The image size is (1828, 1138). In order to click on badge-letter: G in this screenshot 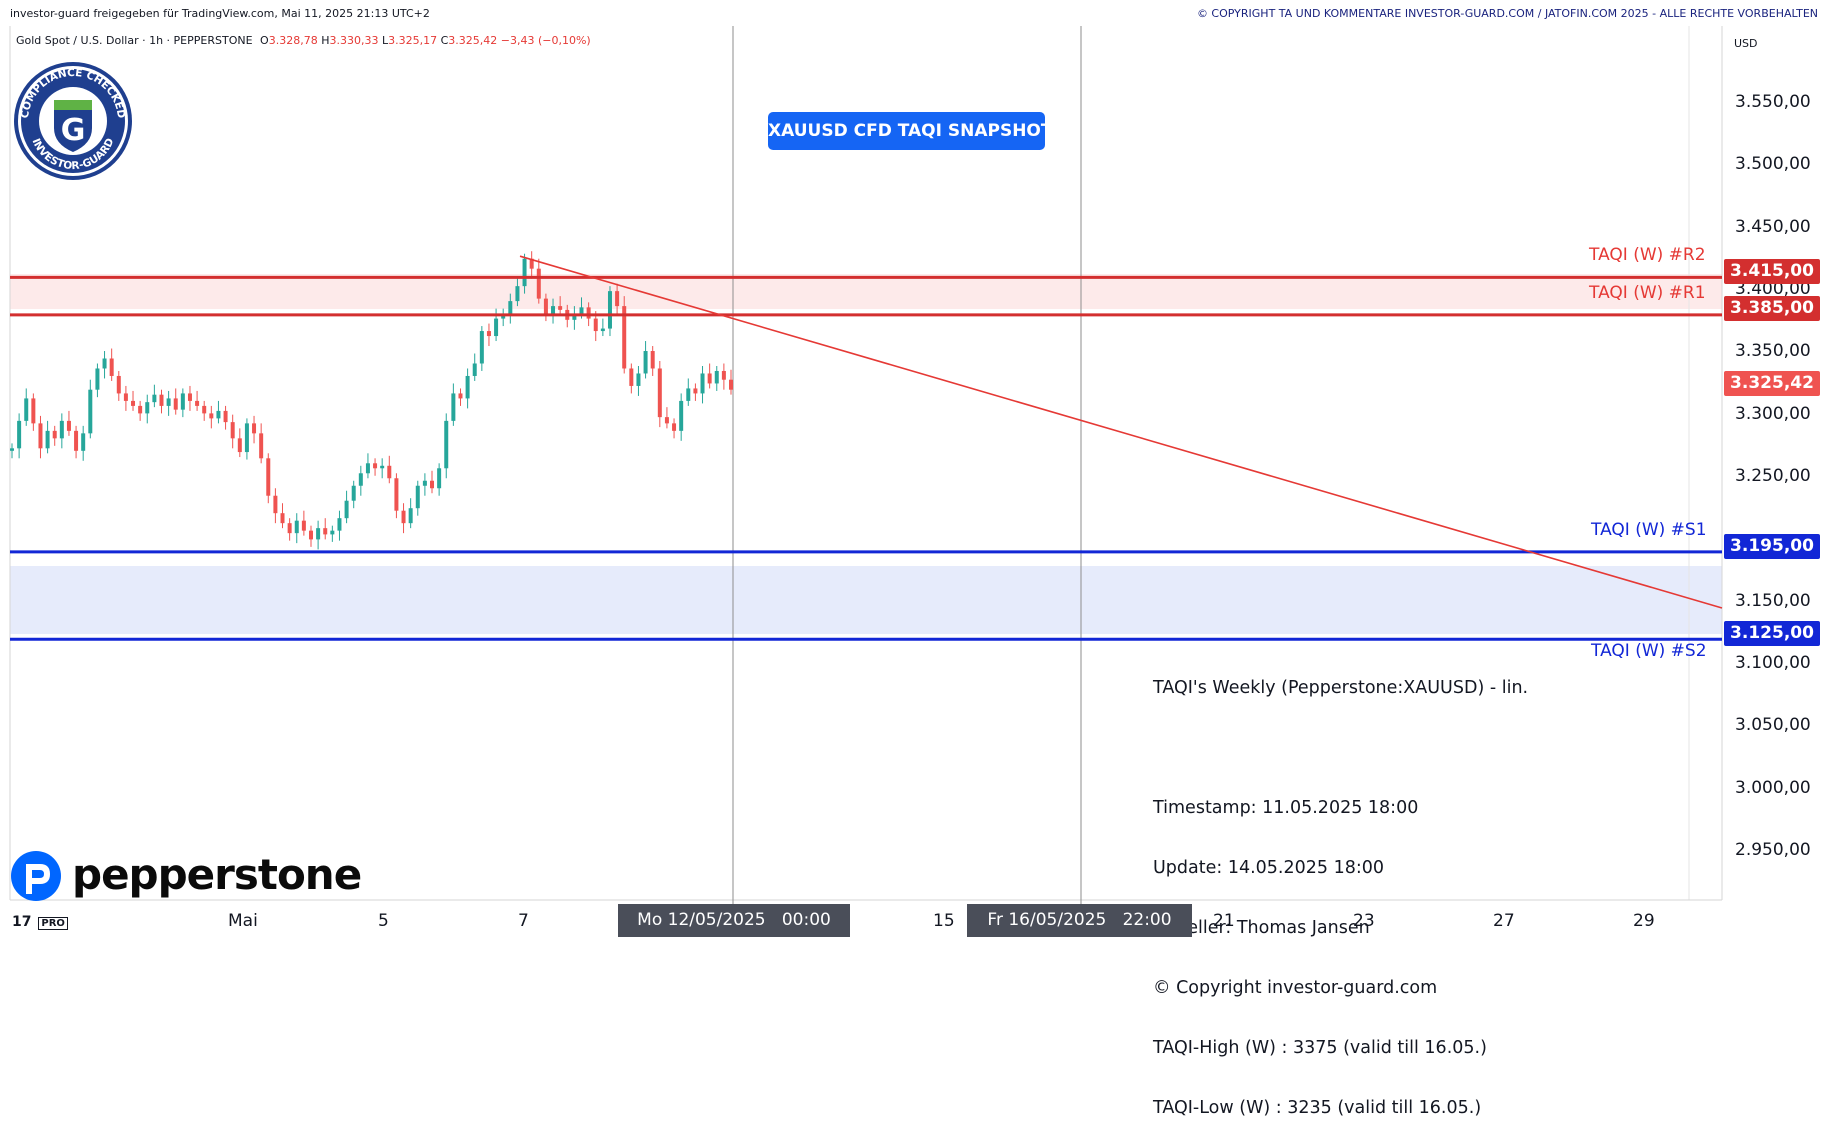, I will do `click(73, 130)`.